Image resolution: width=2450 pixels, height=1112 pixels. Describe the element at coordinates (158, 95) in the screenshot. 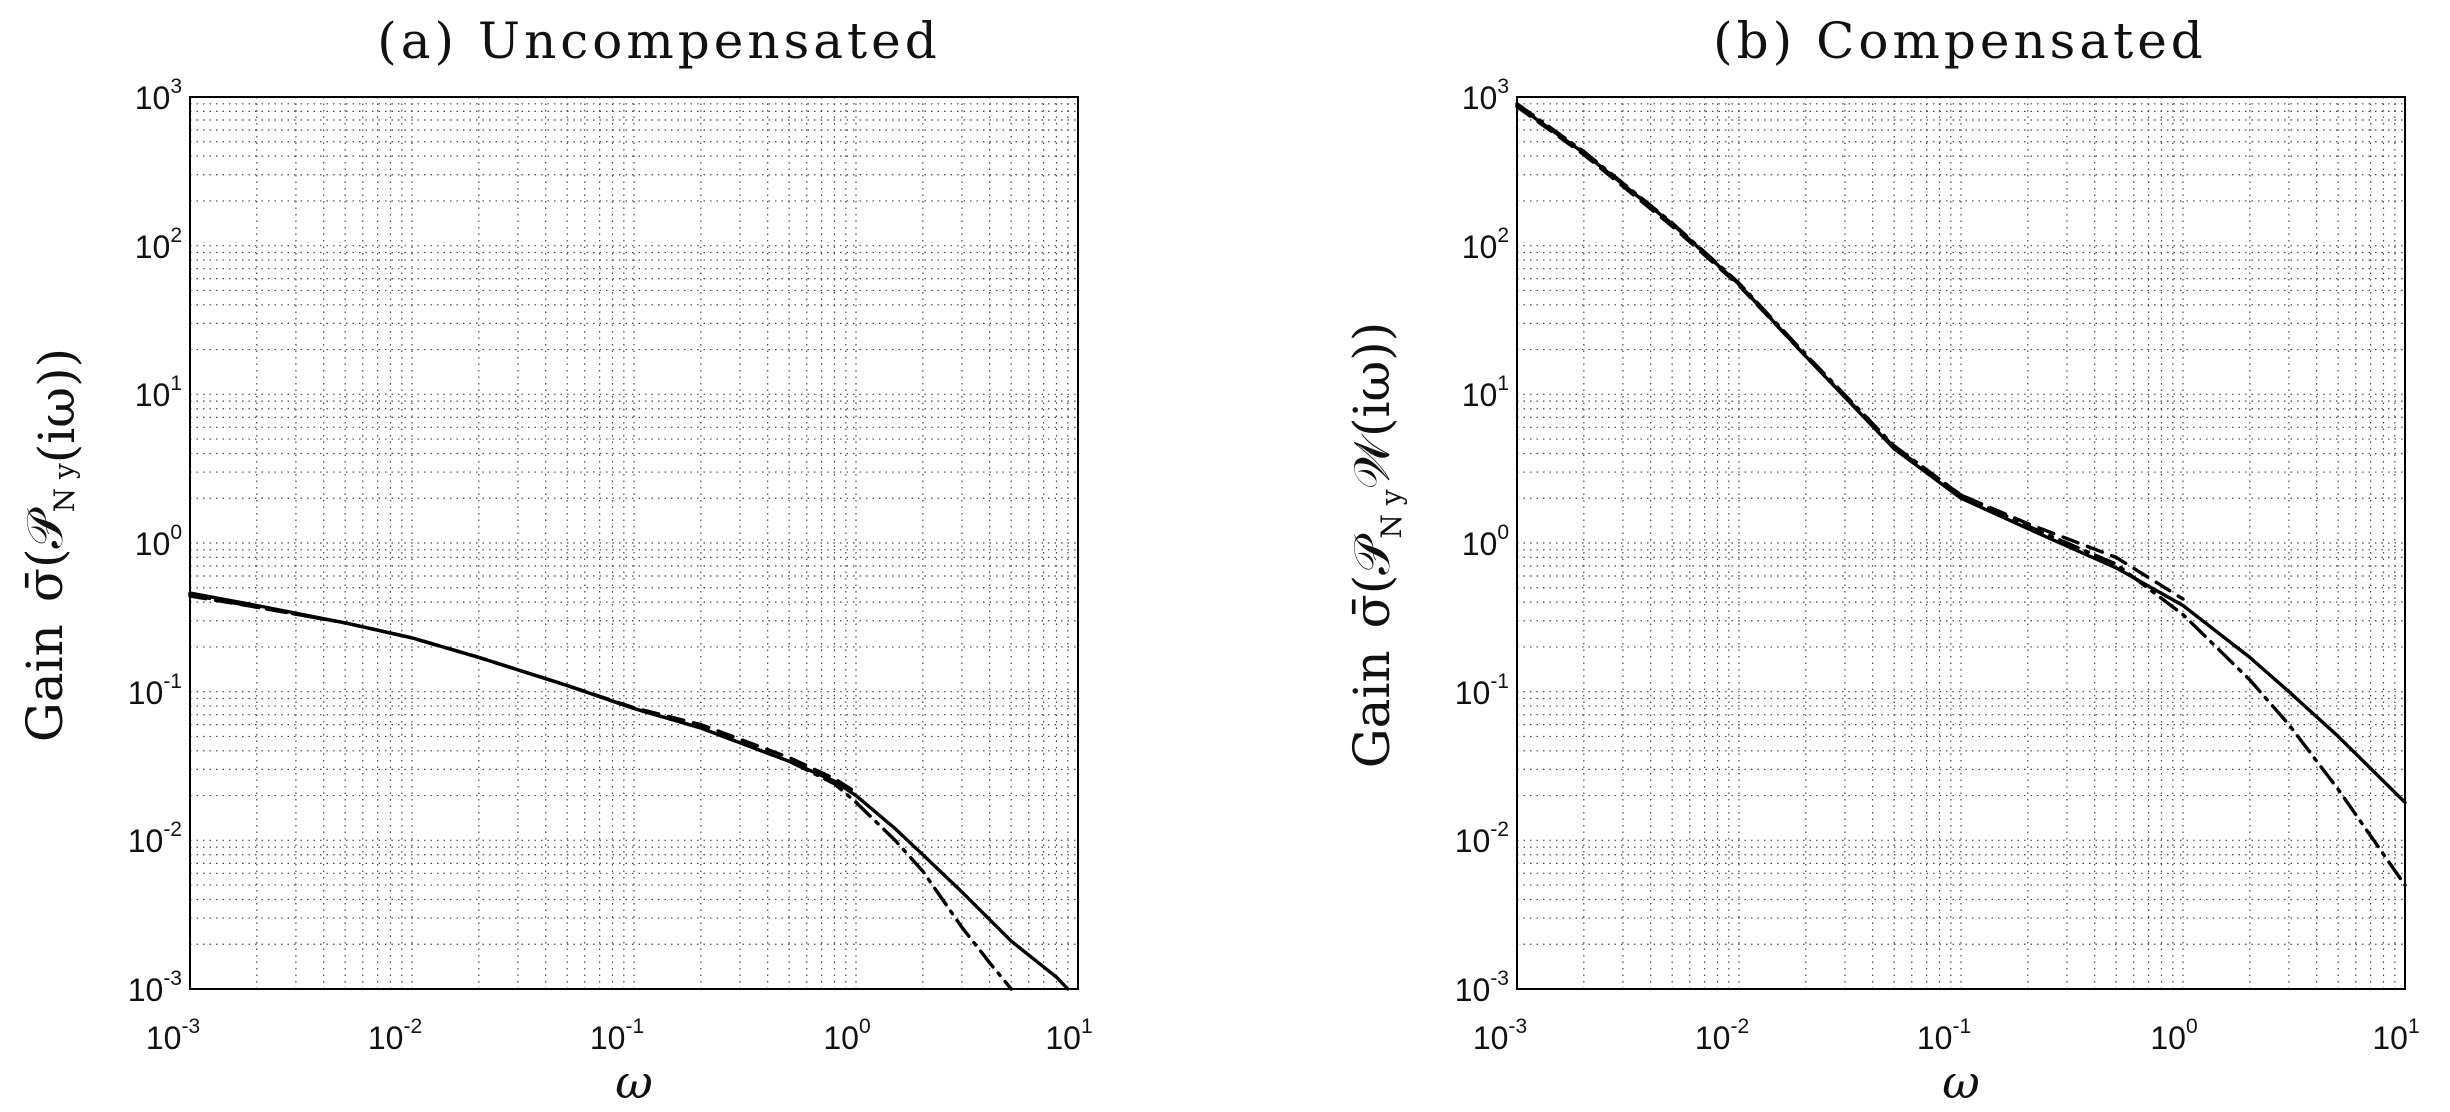

I see `panel-a-ytick-6: 10³` at that location.